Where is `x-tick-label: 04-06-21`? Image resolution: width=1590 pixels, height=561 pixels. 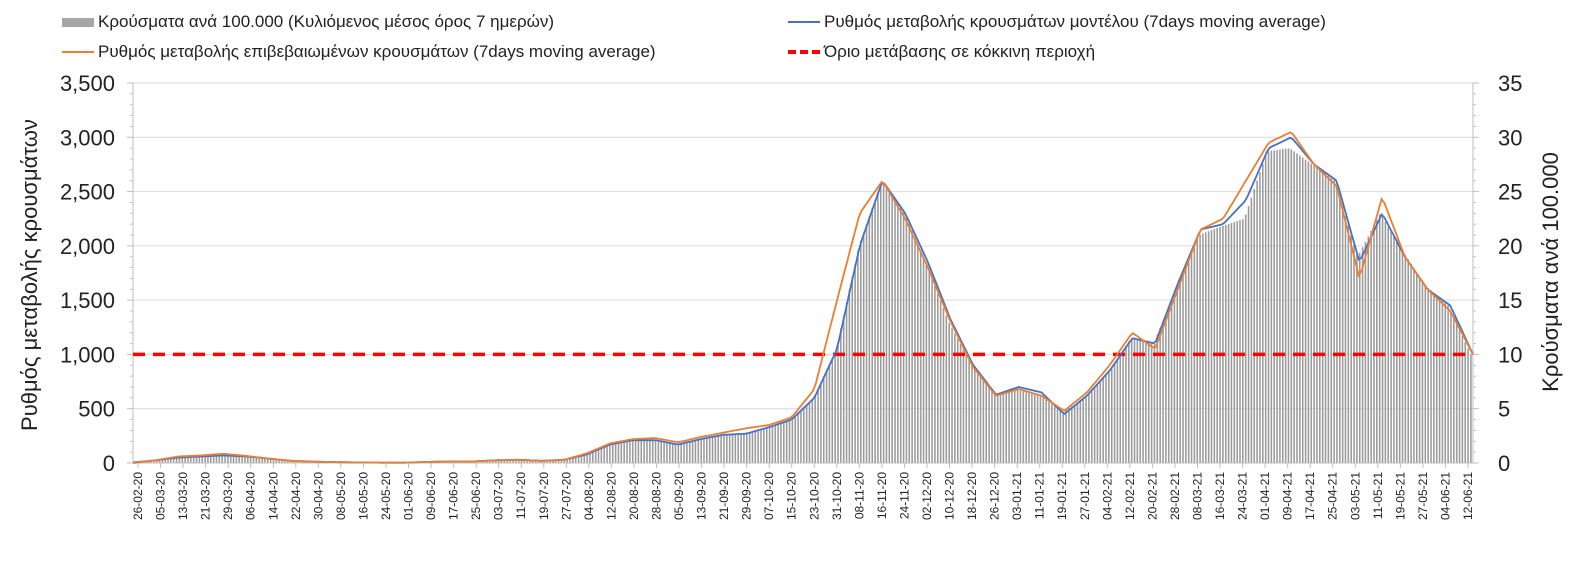
x-tick-label: 04-06-21 is located at coordinates (1446, 496).